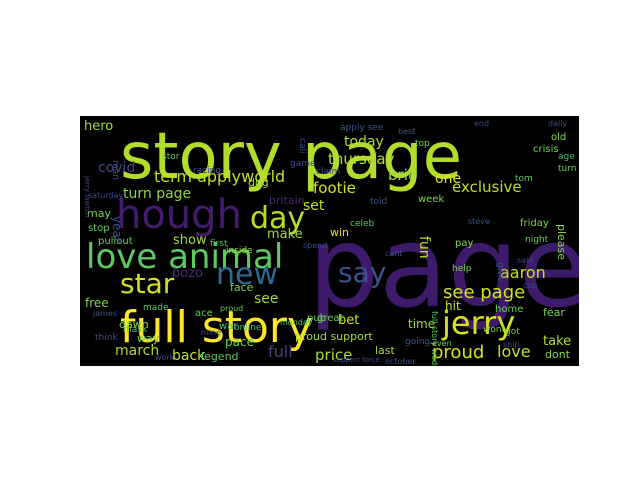 Image resolution: width=640 pixels, height=480 pixels. Describe the element at coordinates (334, 336) in the screenshot. I see `wordcloud-word: proud support` at that location.